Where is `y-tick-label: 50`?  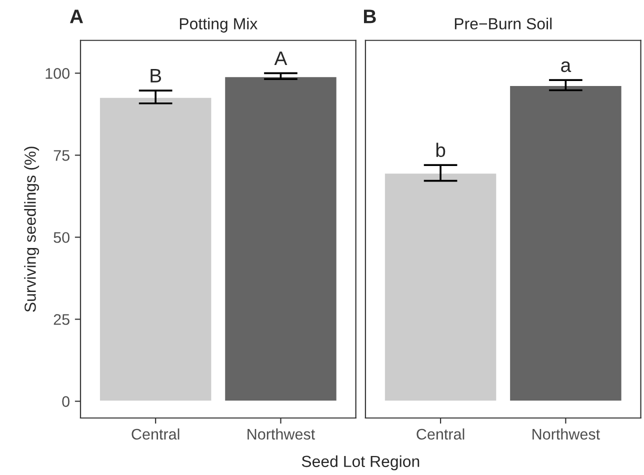 y-tick-label: 50 is located at coordinates (62, 237).